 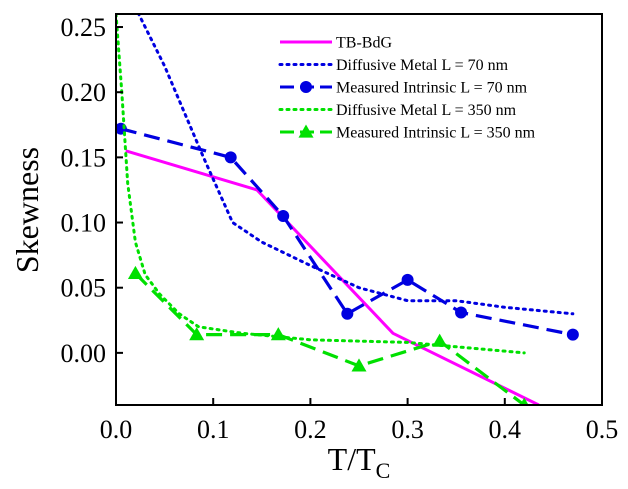 I want to click on legend-item: TB-BdG, so click(x=336, y=43).